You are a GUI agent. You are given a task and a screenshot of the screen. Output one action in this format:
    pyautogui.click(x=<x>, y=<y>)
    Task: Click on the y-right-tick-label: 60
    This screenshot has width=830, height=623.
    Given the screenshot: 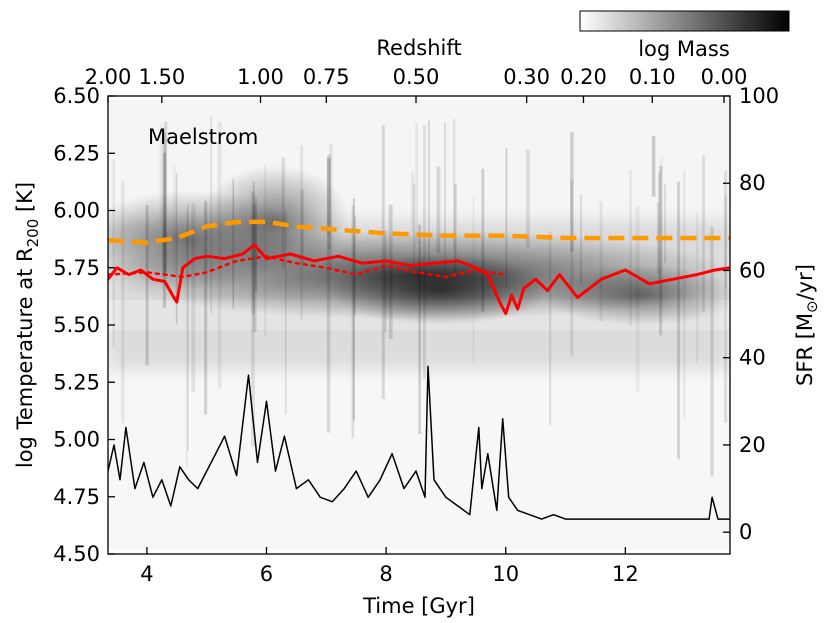 What is the action you would take?
    pyautogui.click(x=752, y=270)
    